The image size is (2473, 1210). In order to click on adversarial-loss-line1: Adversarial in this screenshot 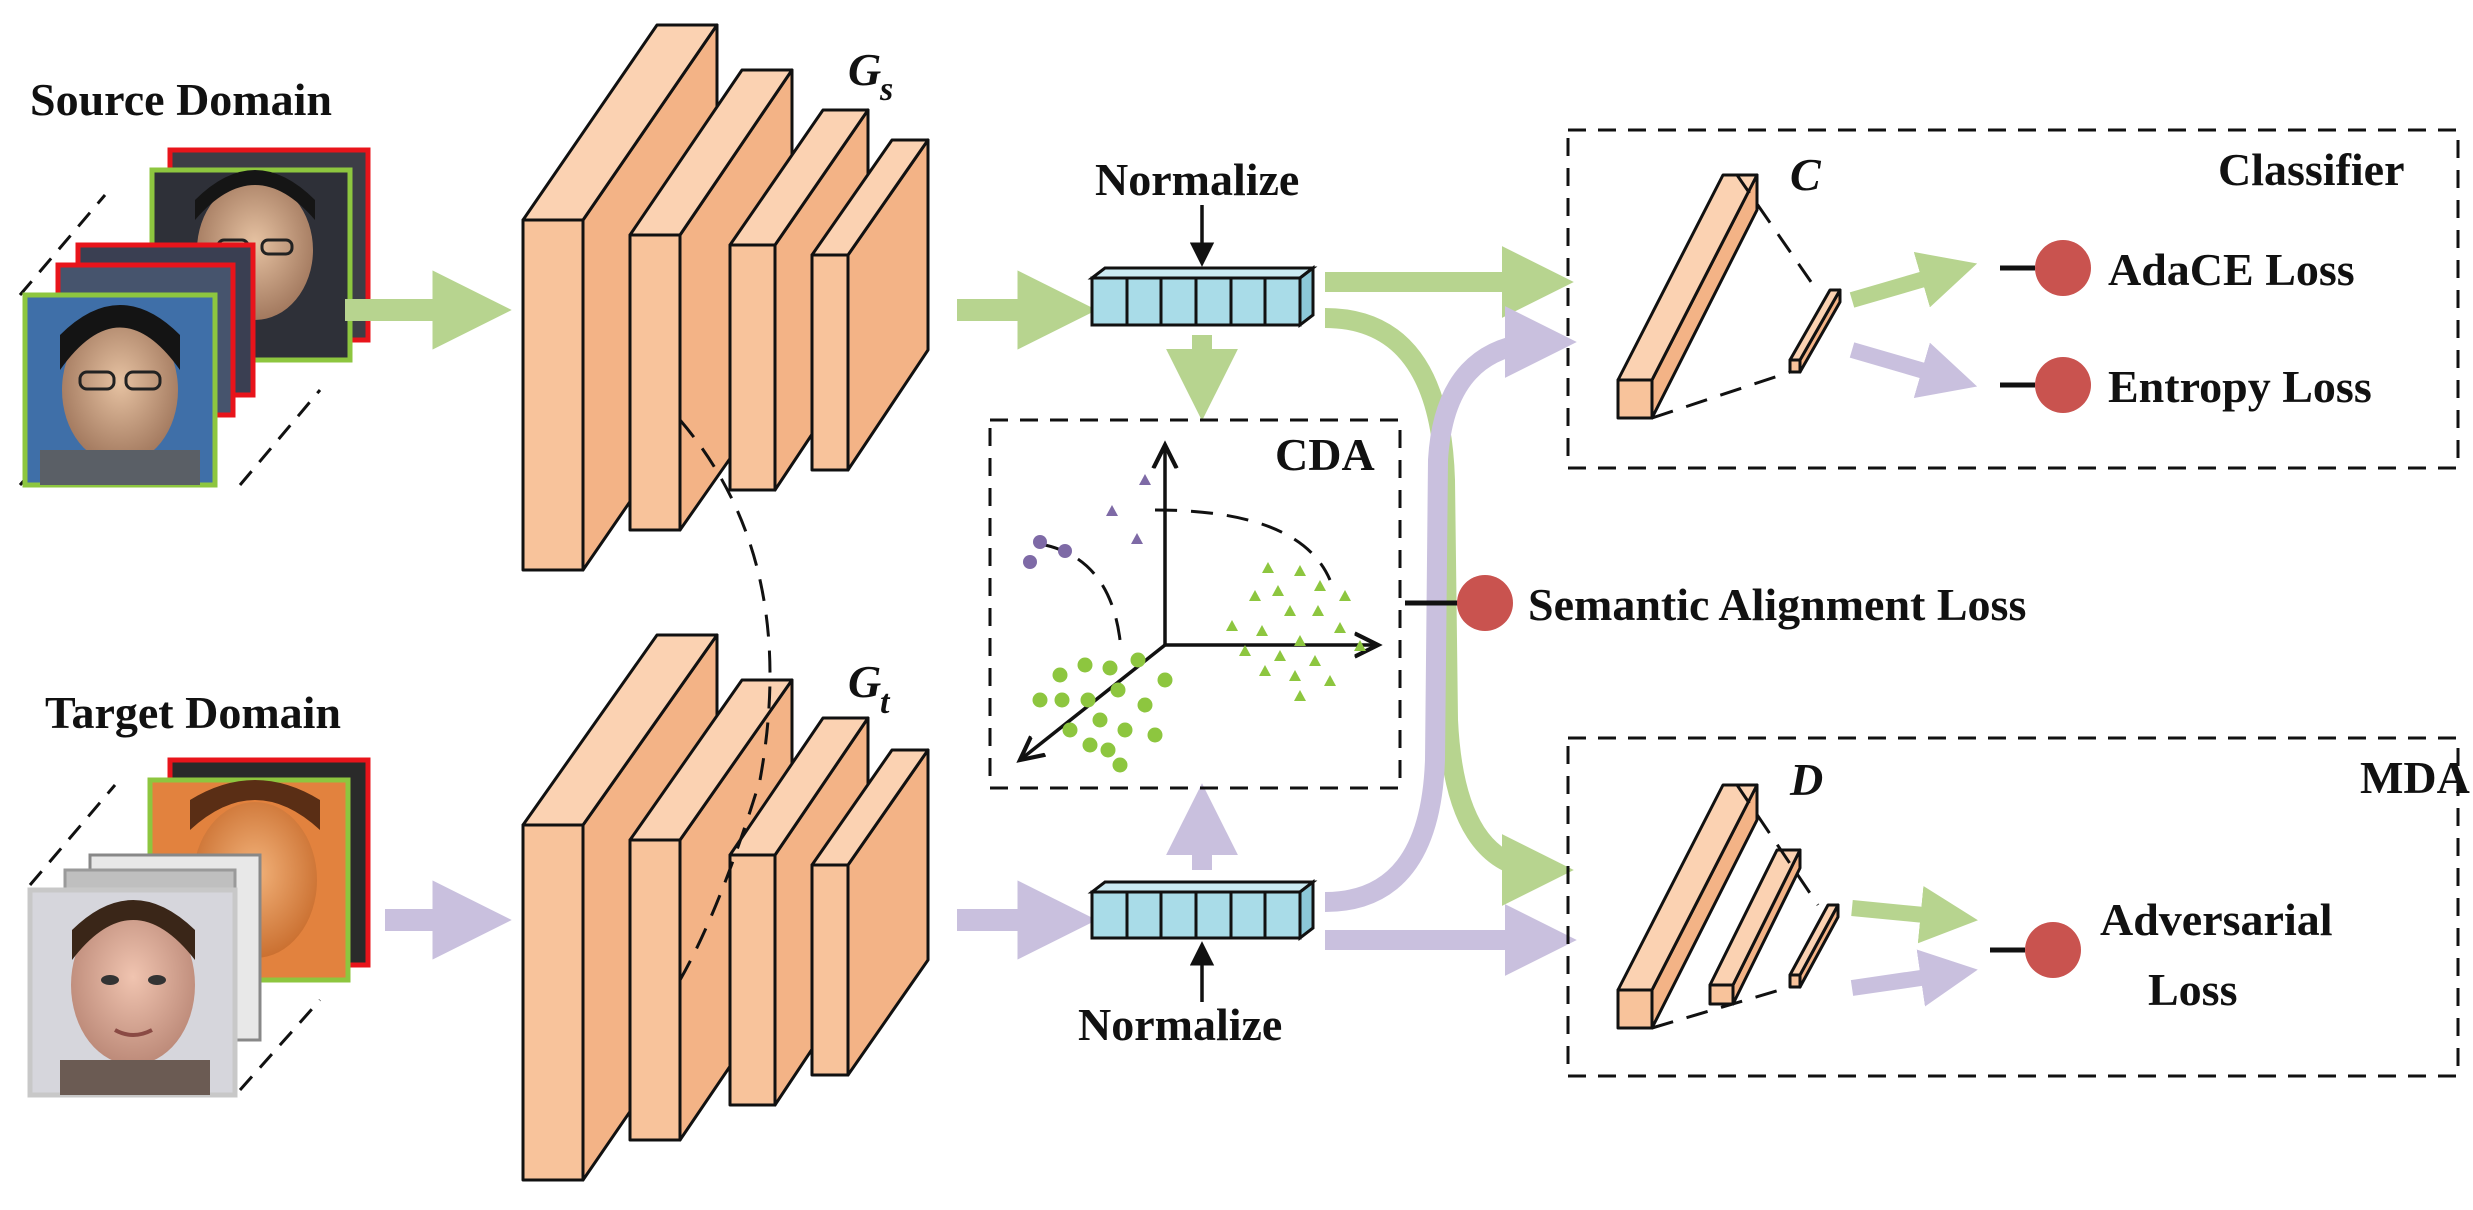, I will do `click(2216, 919)`.